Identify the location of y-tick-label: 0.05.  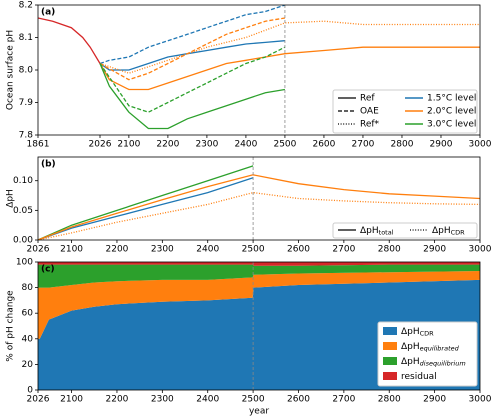
(23, 211).